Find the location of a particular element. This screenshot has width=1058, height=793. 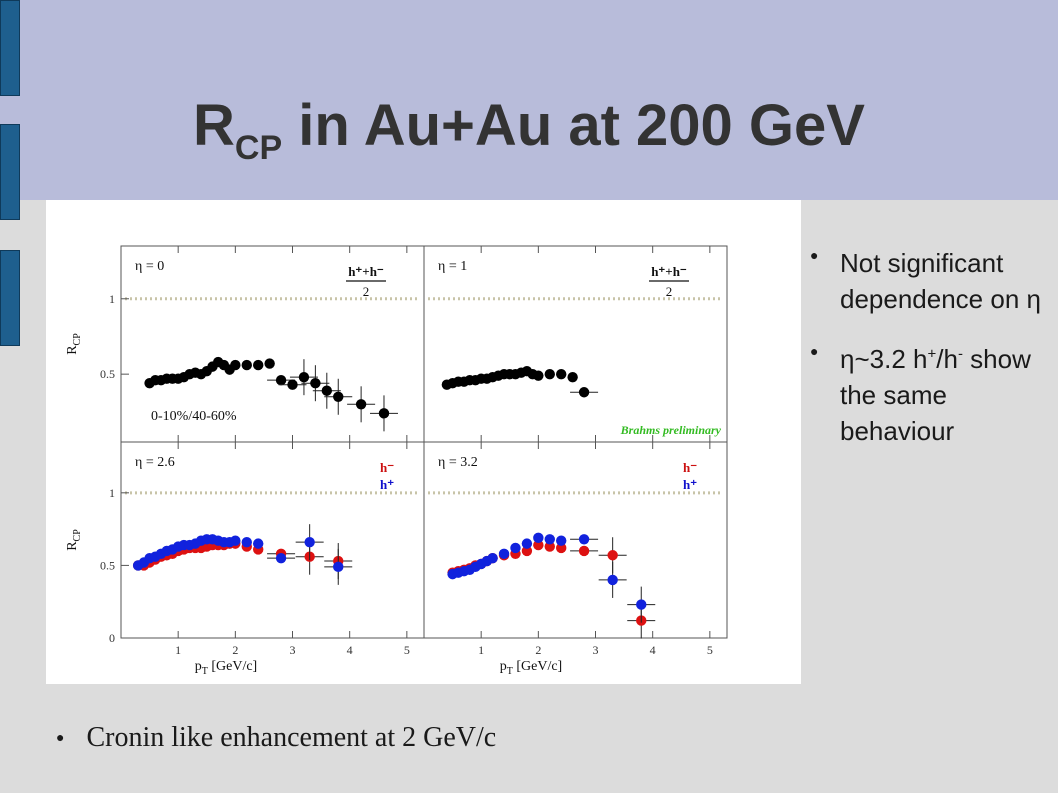

x-tick-label: 2 is located at coordinates (235, 650).